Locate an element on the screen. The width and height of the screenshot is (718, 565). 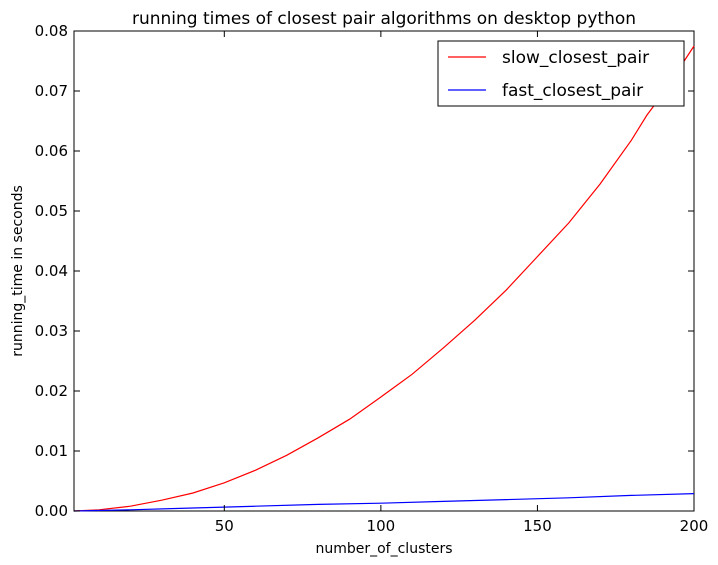
y-tick-label: 0.04 is located at coordinates (51, 271).